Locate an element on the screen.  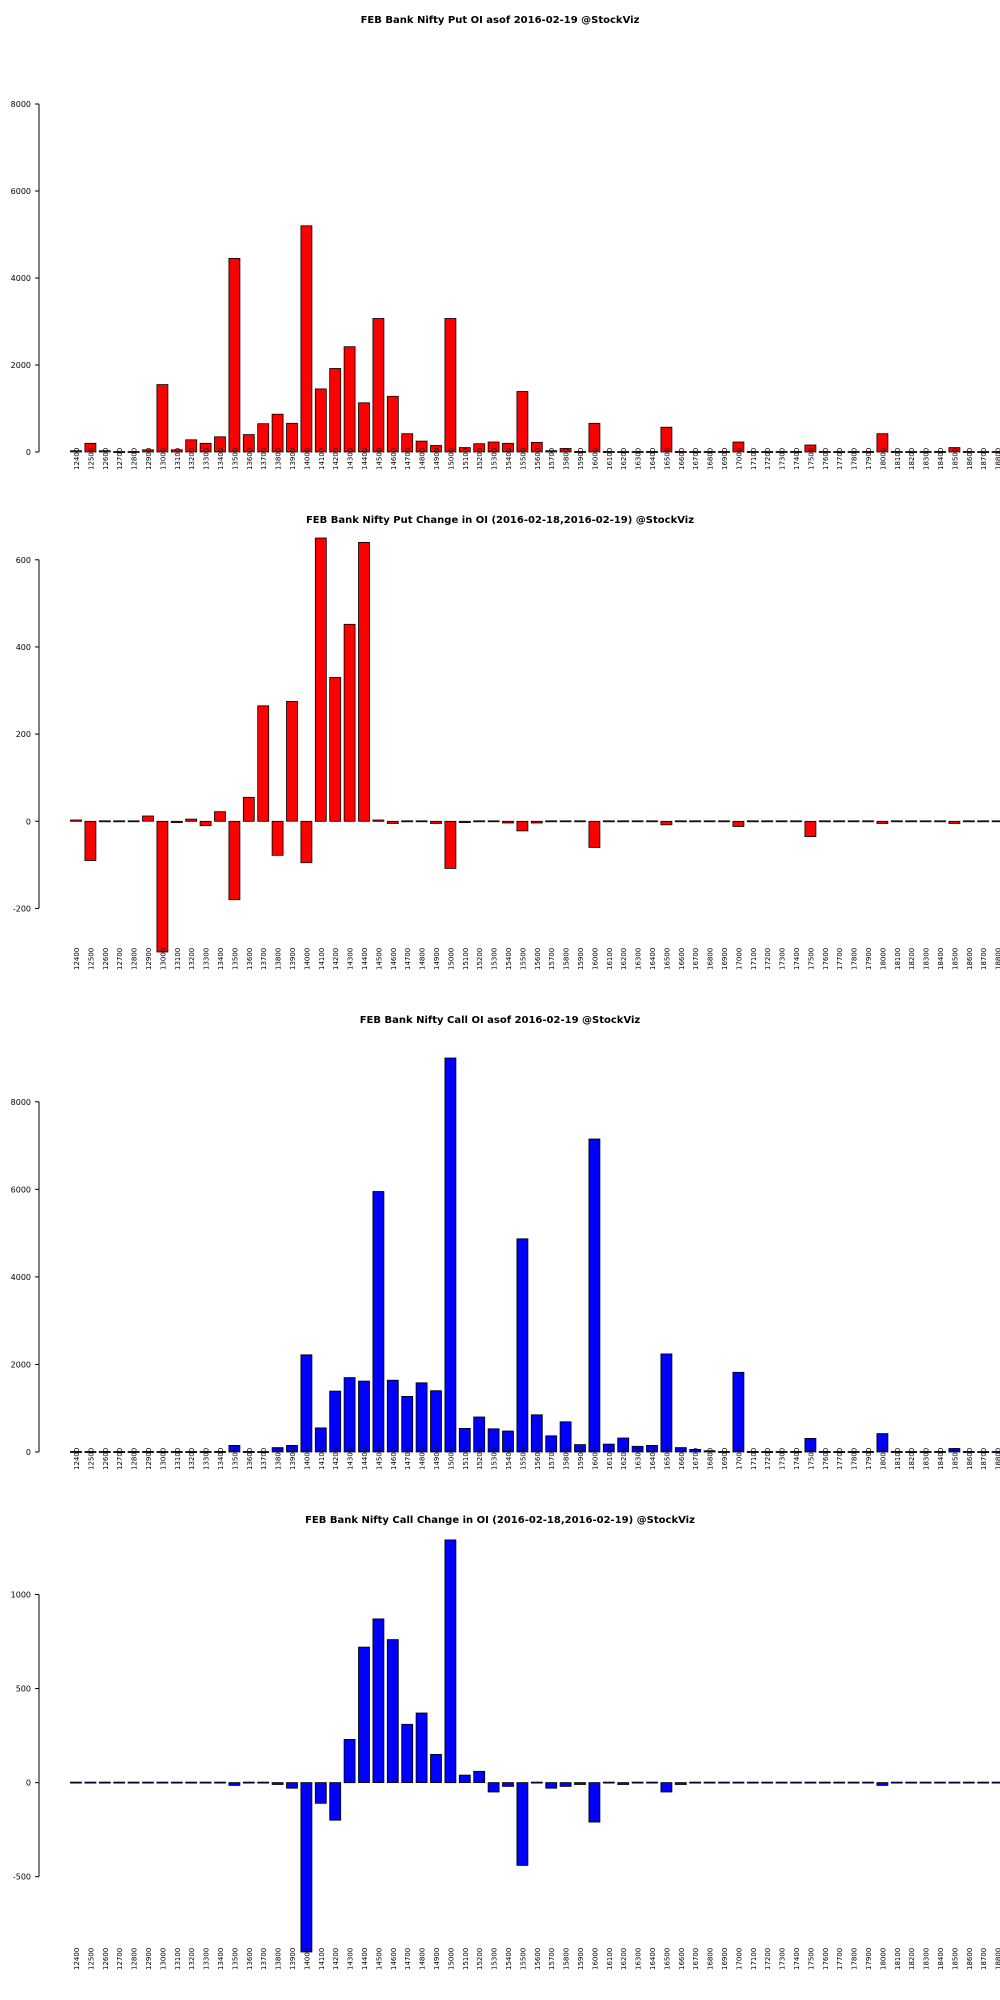
call-oi-x-tick-label: 16500 is located at coordinates (667, 1459).